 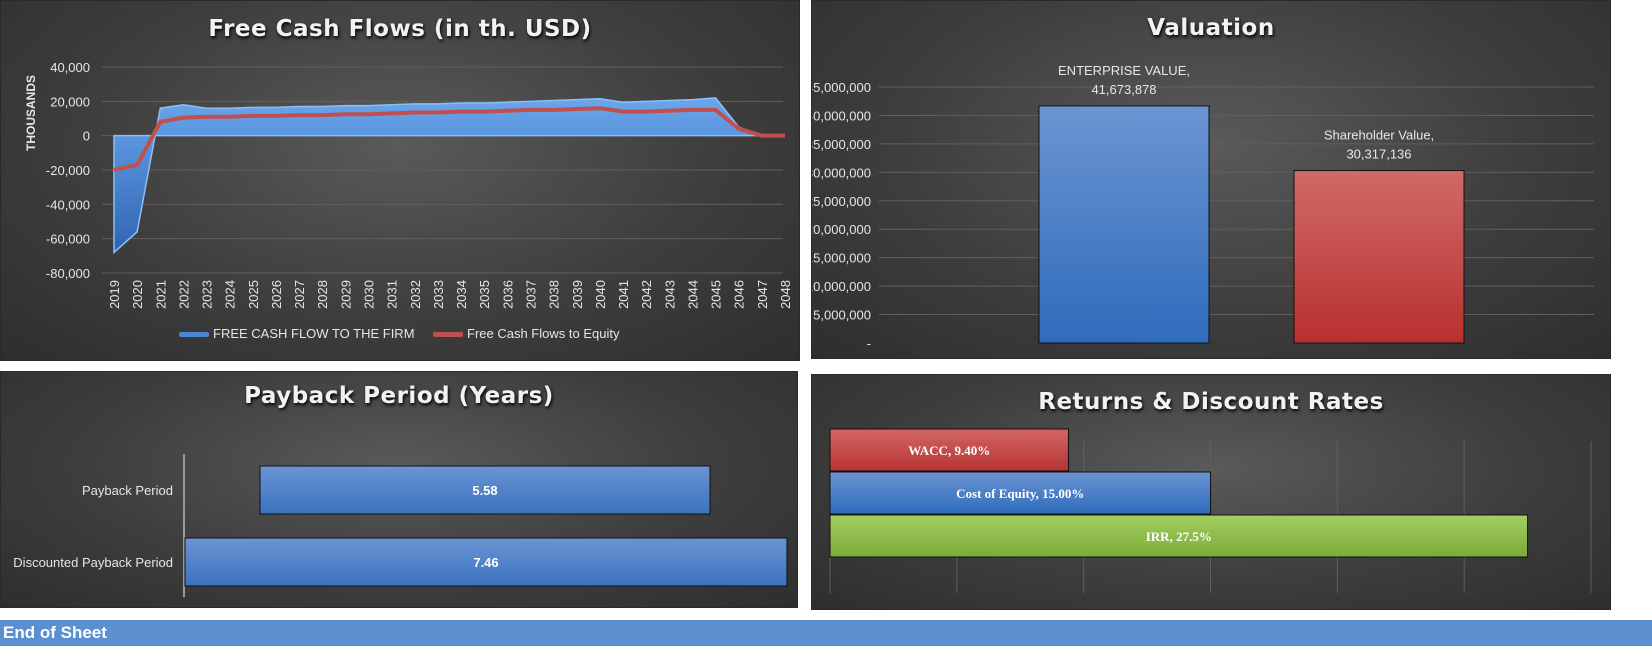 What do you see at coordinates (114, 294) in the screenshot?
I see `fcf-x-tick-label: 2019` at bounding box center [114, 294].